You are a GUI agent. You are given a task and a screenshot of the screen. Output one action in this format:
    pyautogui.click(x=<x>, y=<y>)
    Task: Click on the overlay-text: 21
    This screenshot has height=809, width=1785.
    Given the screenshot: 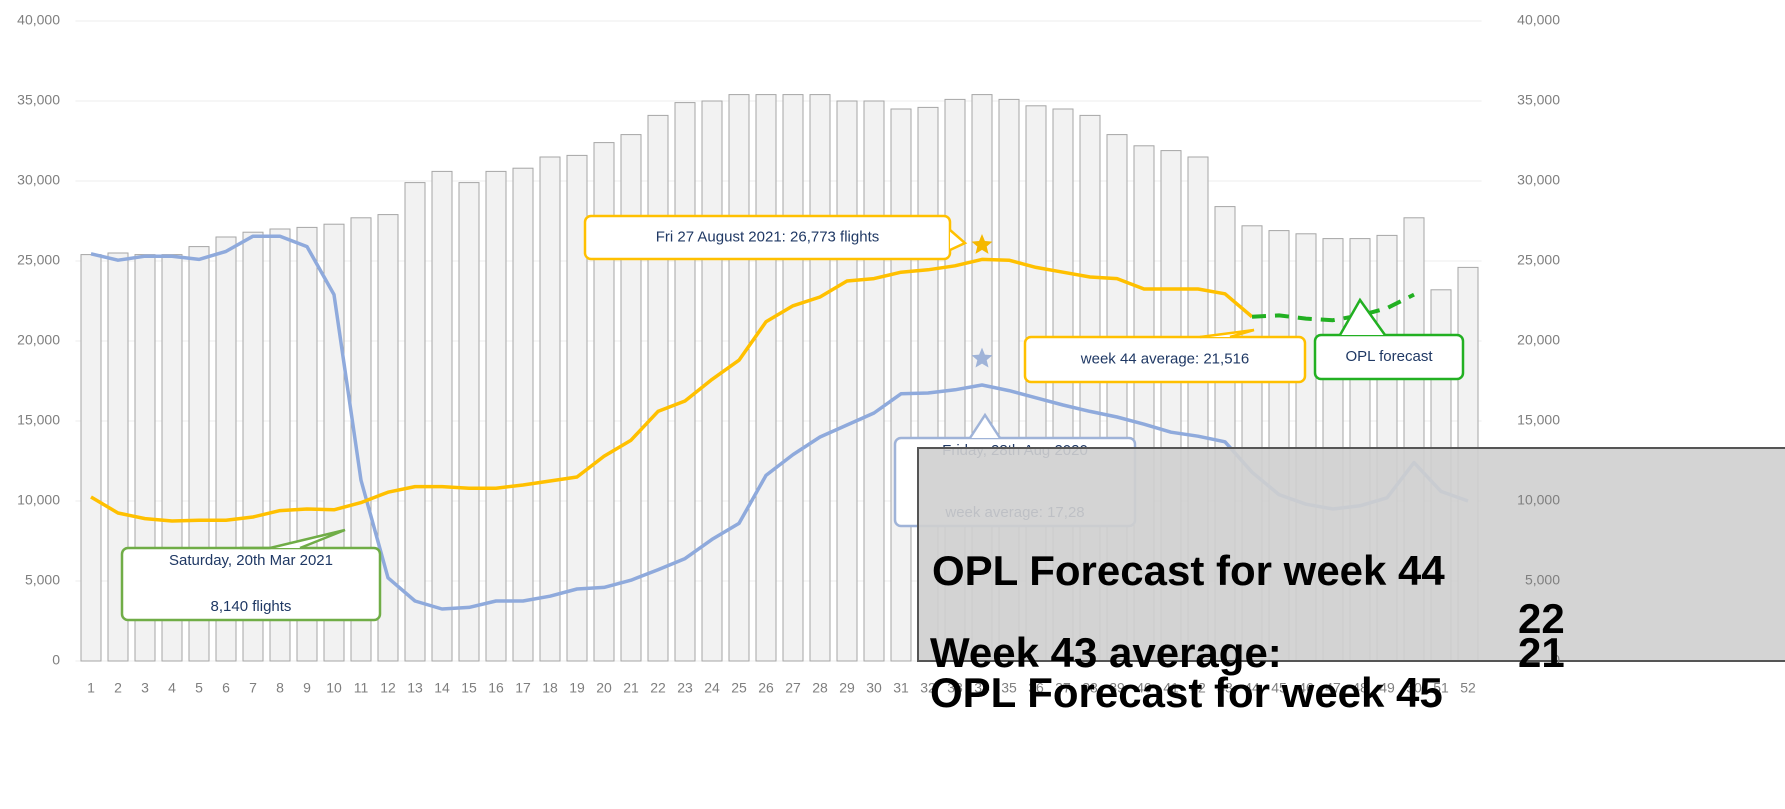 What is the action you would take?
    pyautogui.click(x=1541, y=652)
    